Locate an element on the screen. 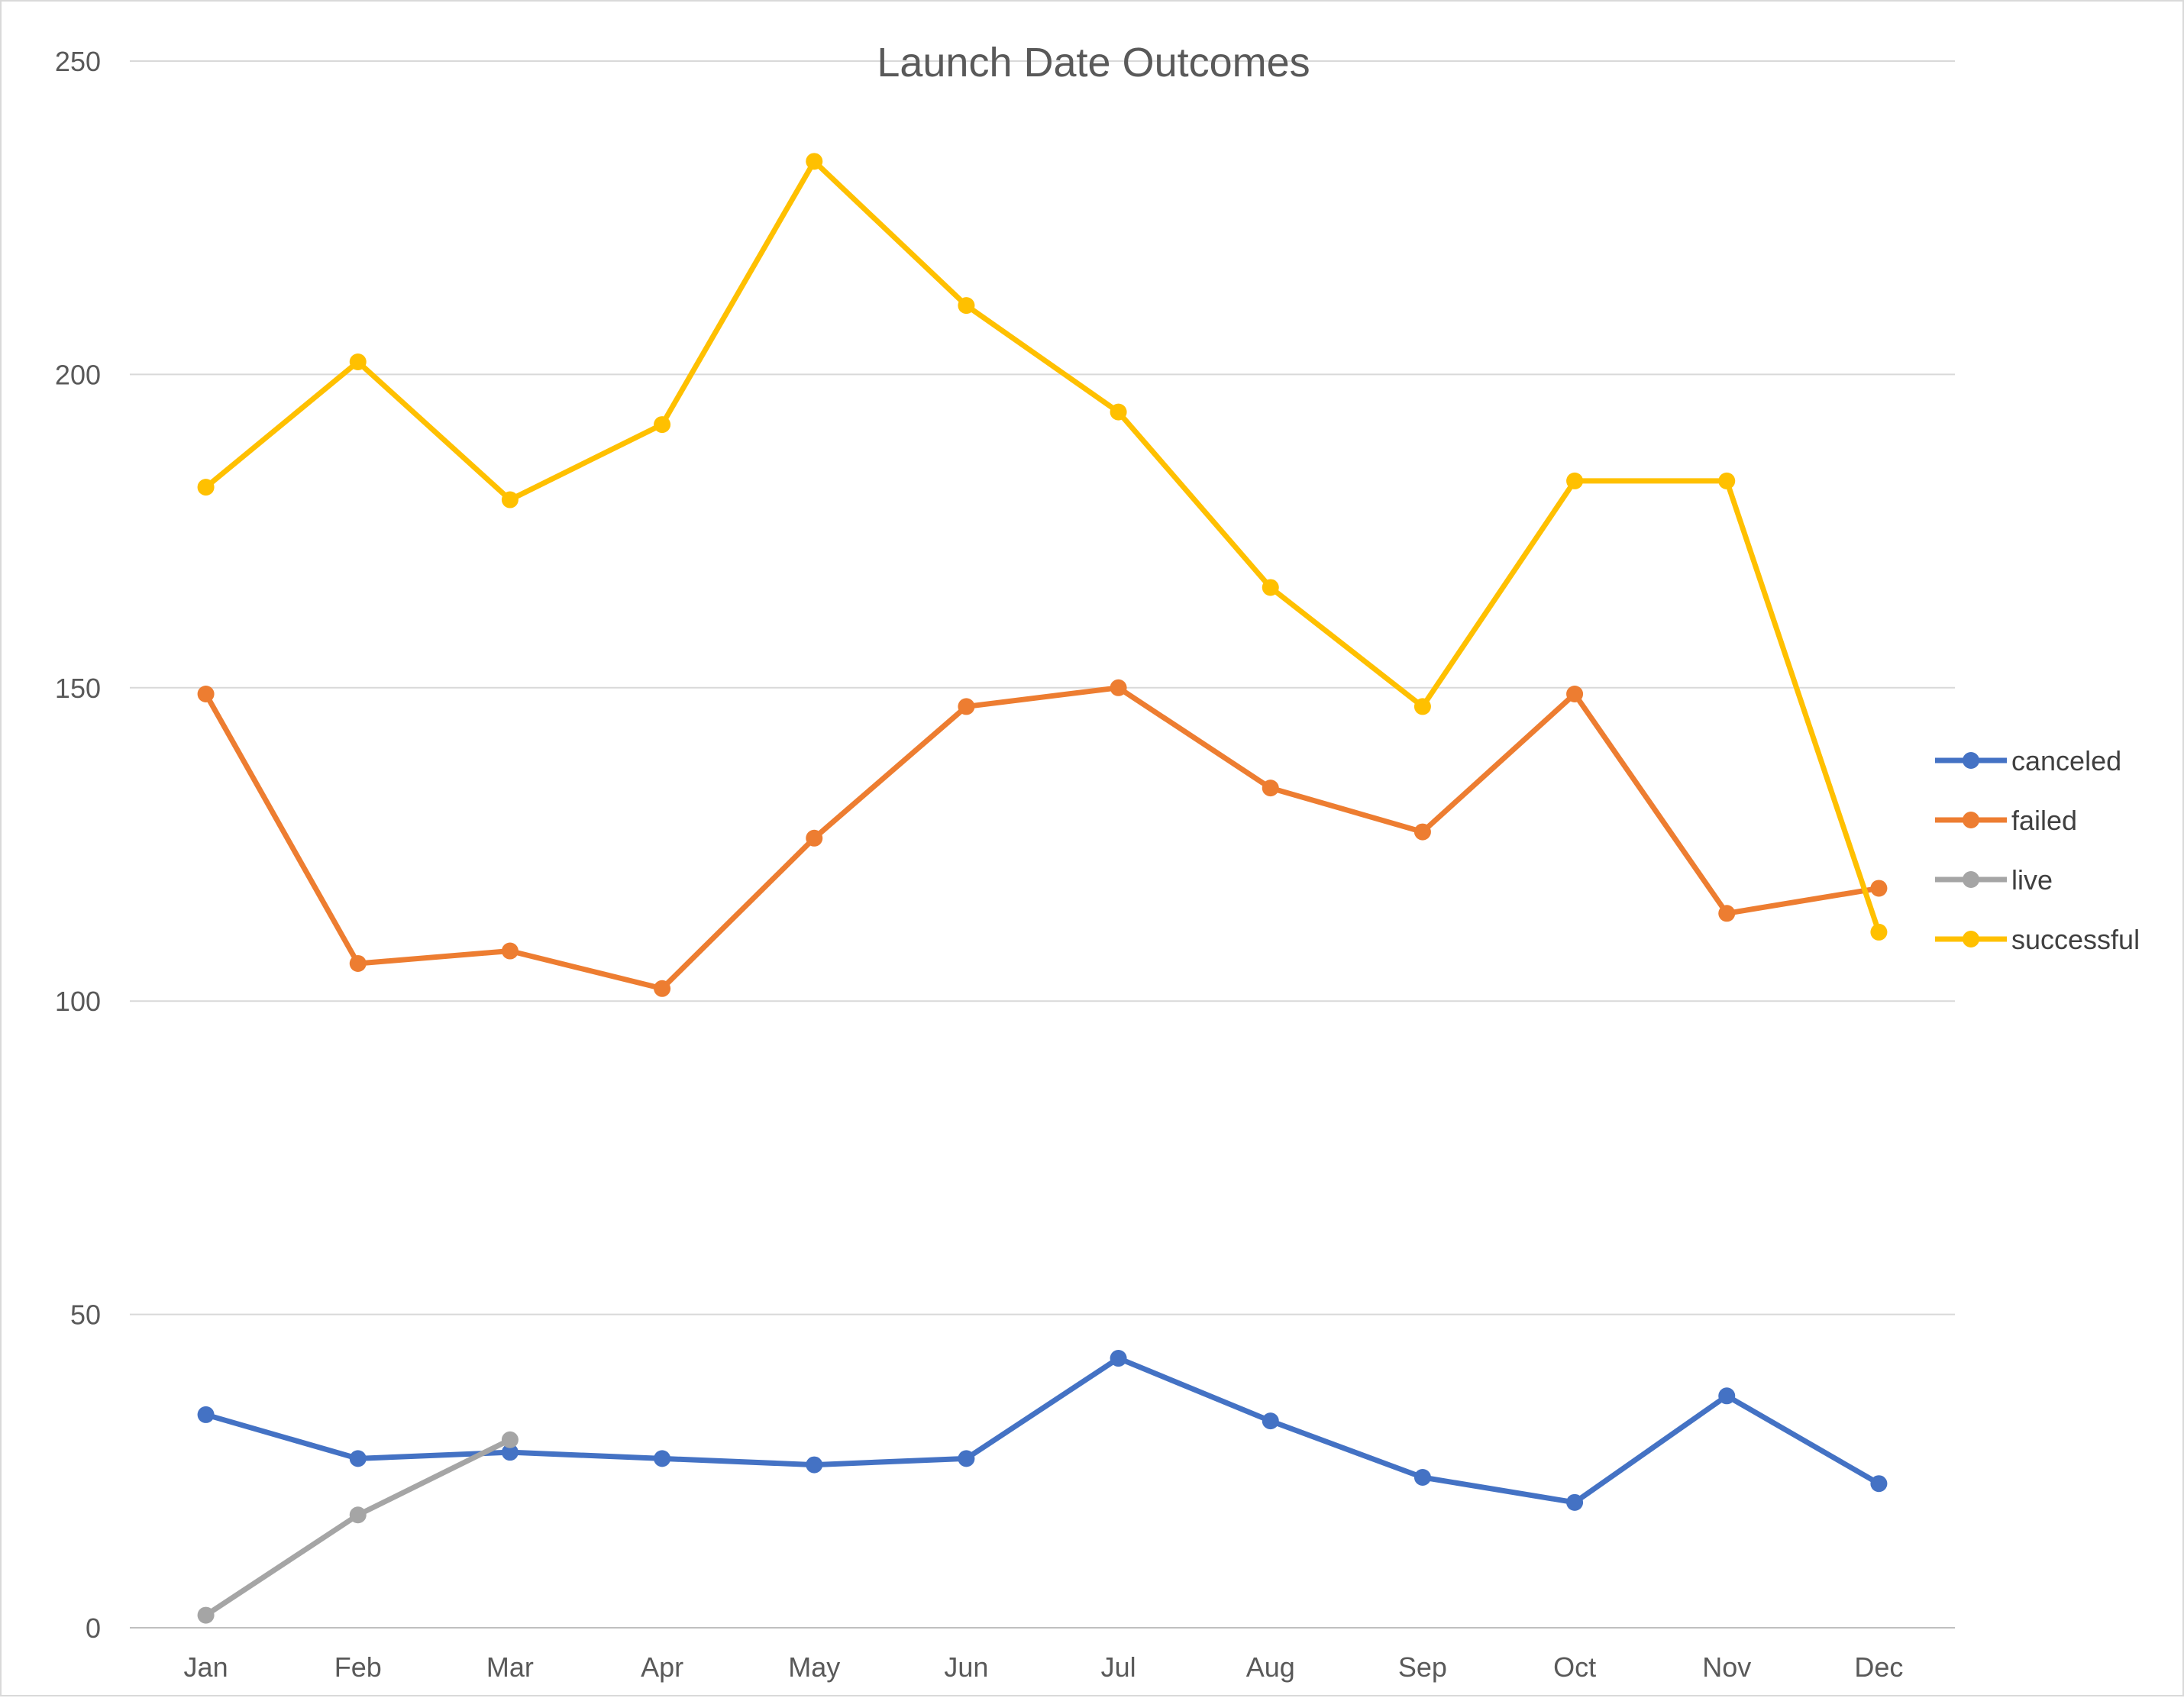 The width and height of the screenshot is (2184, 1698). x-tick-label: Aug is located at coordinates (1270, 1667).